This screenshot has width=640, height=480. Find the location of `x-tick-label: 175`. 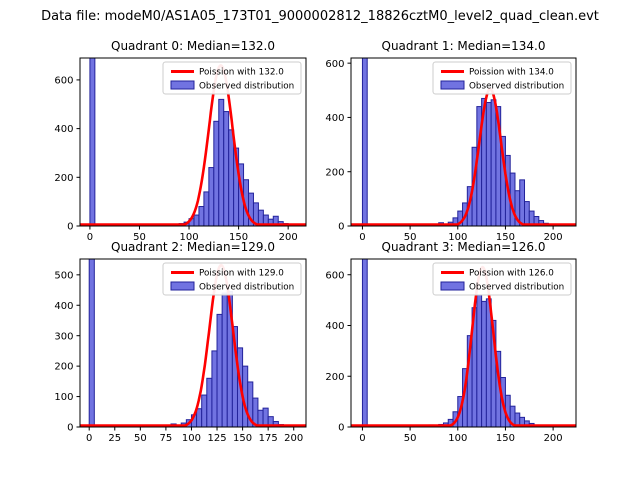

x-tick-label: 175 is located at coordinates (268, 438).